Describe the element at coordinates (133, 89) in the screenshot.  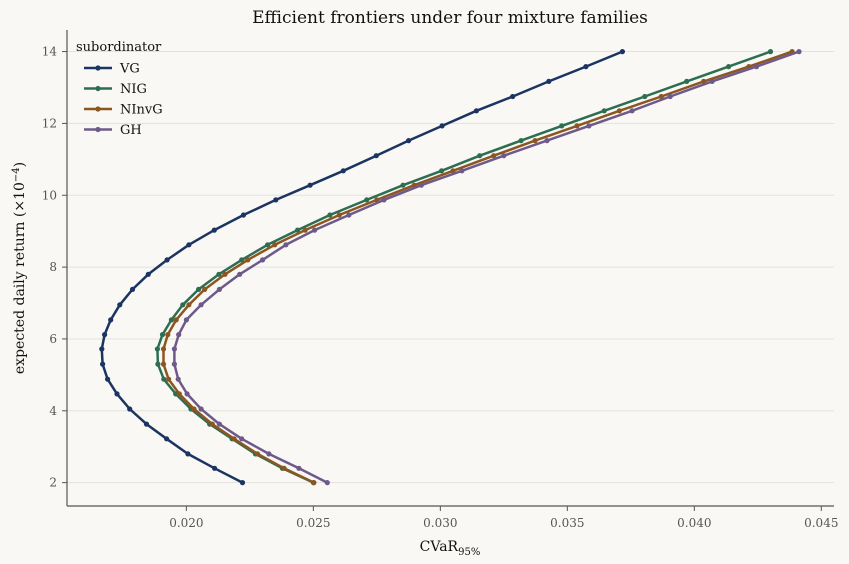
I see `legend-label-nig: NIG` at that location.